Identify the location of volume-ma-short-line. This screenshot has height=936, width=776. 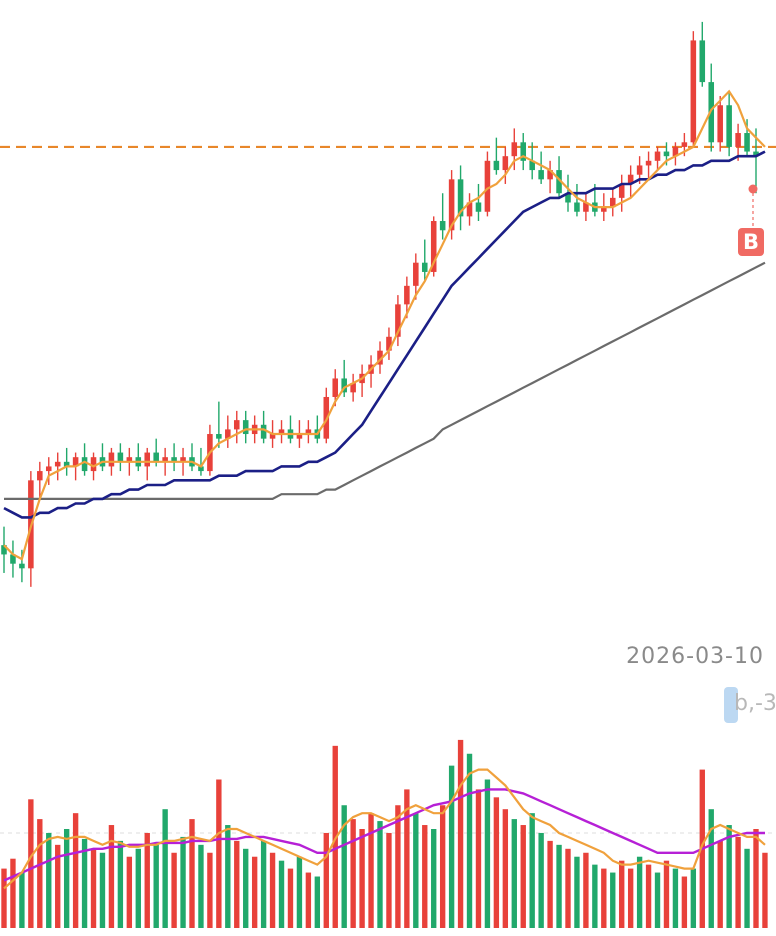
(384, 829).